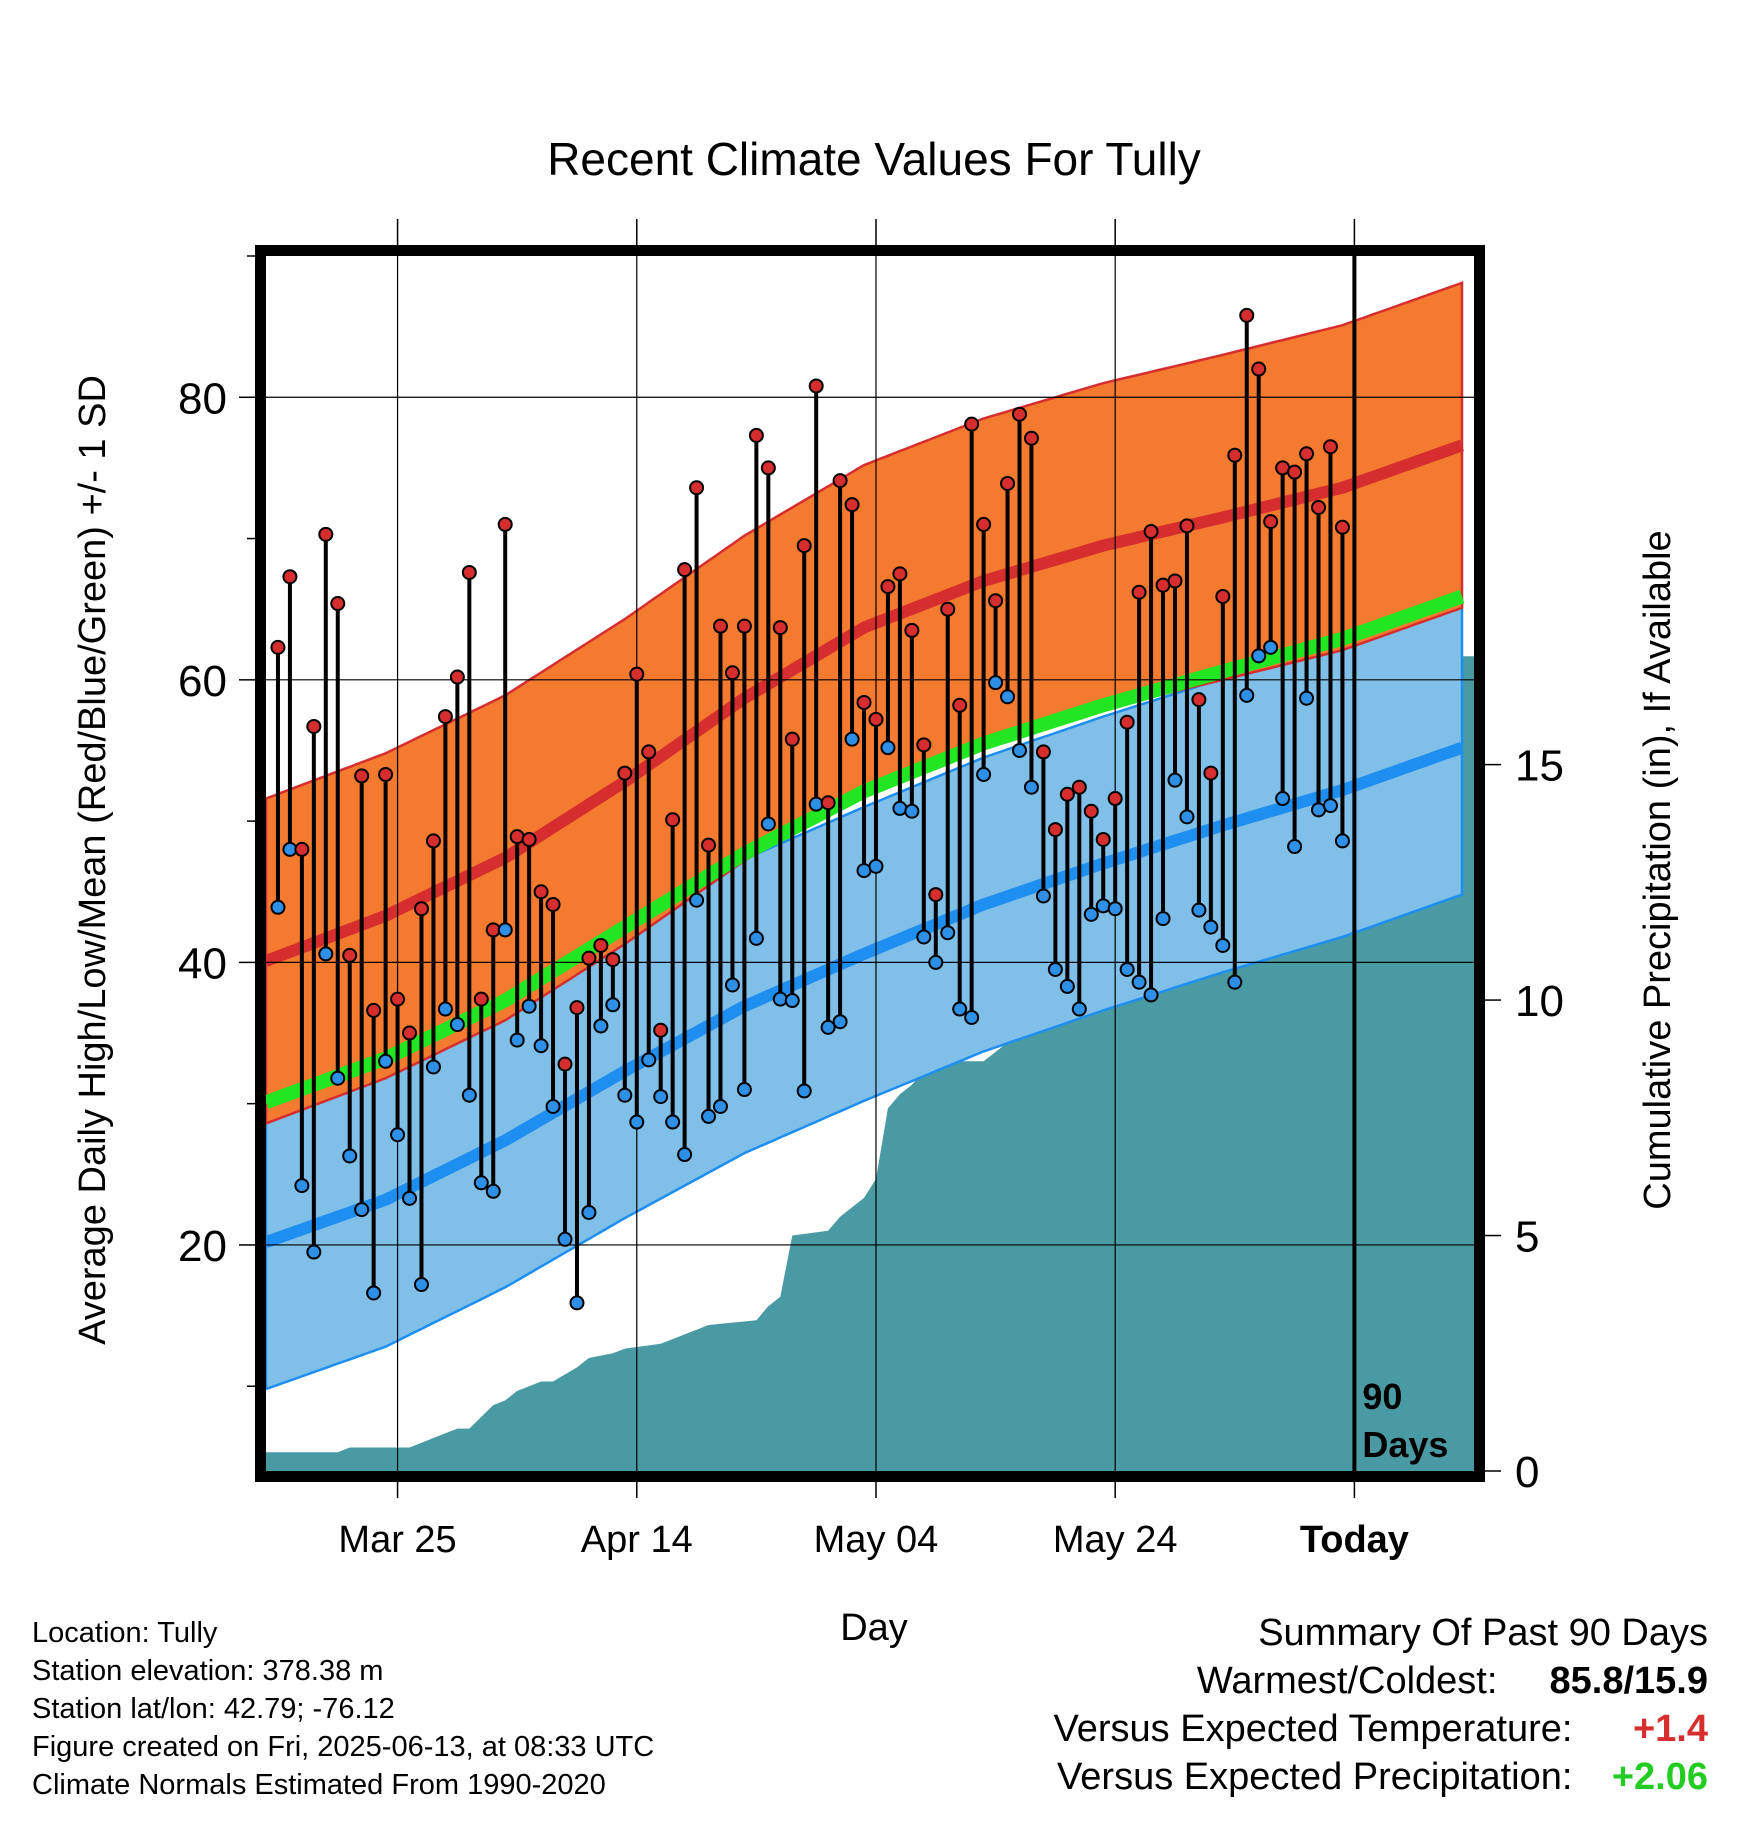  What do you see at coordinates (874, 159) in the screenshot?
I see `chart-title: Recent Climate Values For Tully` at bounding box center [874, 159].